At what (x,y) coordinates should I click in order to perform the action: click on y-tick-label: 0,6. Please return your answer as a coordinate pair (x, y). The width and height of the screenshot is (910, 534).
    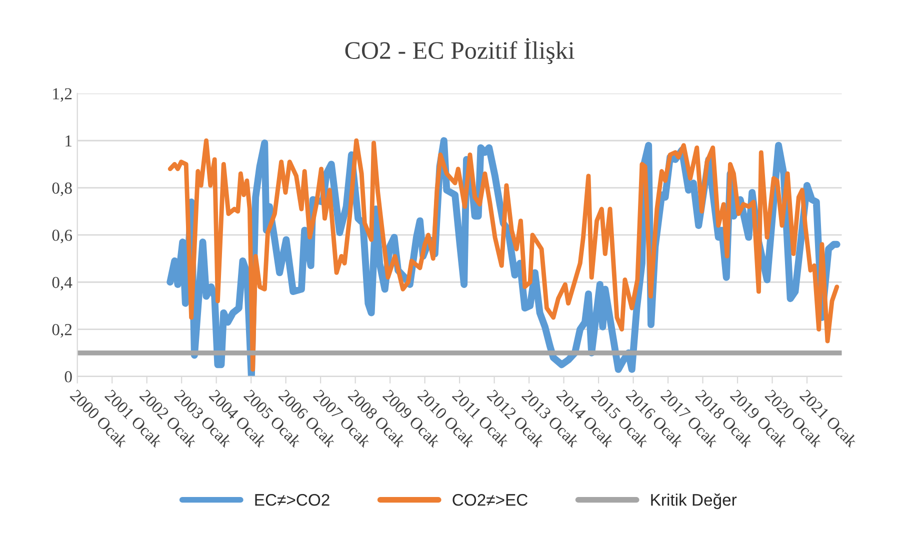
    Looking at the image, I should click on (62, 237).